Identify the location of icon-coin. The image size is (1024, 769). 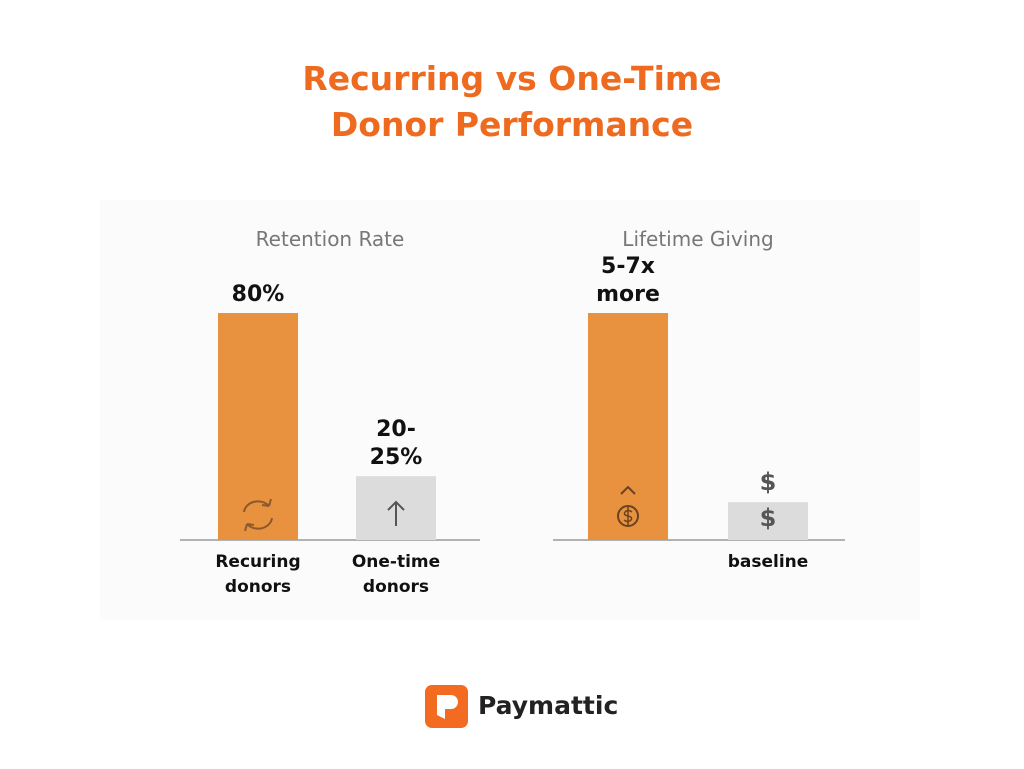
(628, 516).